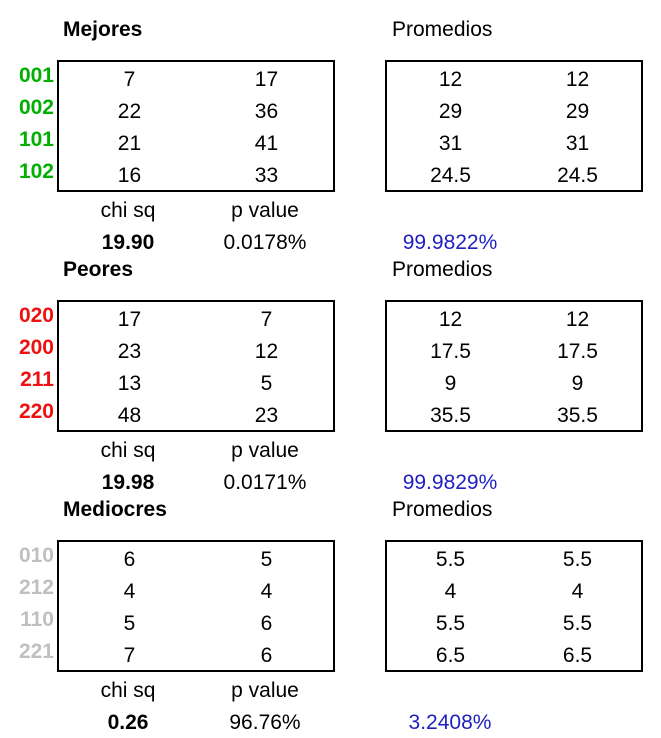 The image size is (661, 738). Describe the element at coordinates (36, 651) in the screenshot. I see `row-code: 221` at that location.